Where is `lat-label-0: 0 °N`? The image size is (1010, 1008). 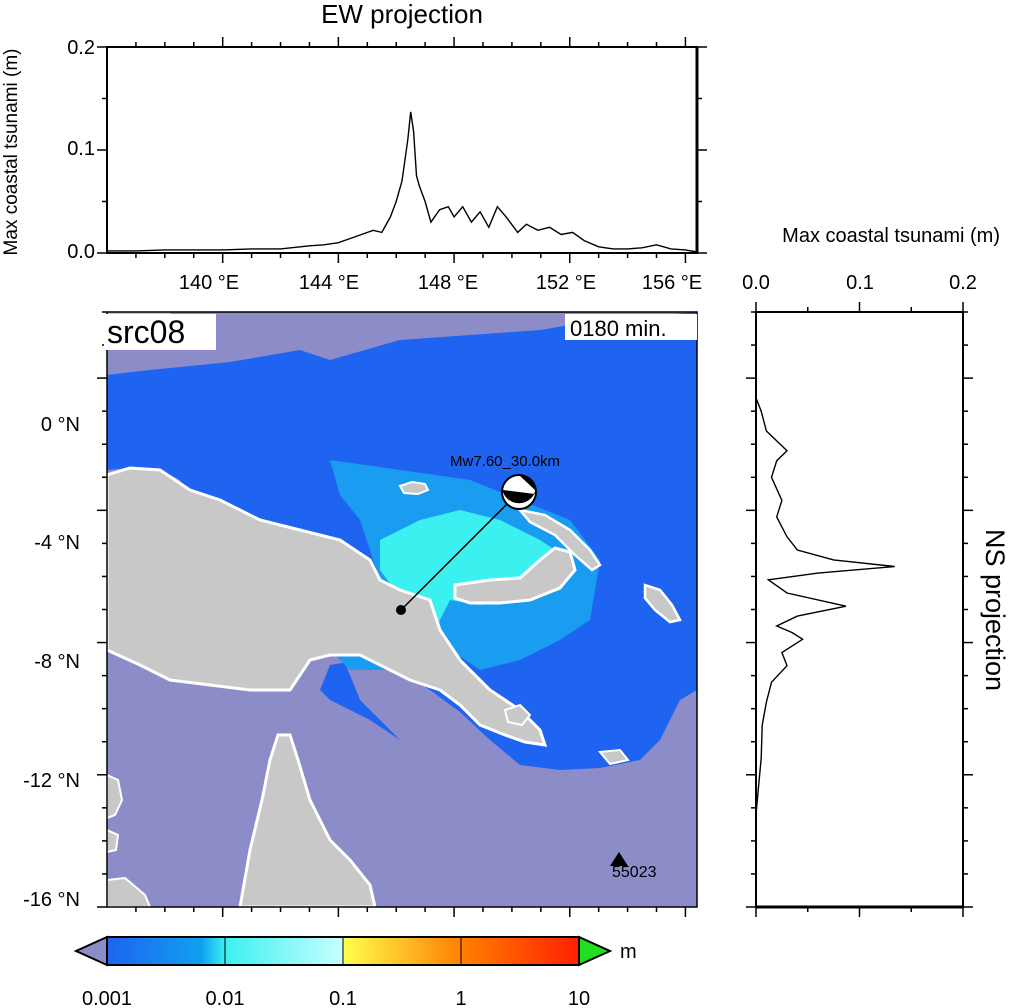 lat-label-0: 0 °N is located at coordinates (60, 425).